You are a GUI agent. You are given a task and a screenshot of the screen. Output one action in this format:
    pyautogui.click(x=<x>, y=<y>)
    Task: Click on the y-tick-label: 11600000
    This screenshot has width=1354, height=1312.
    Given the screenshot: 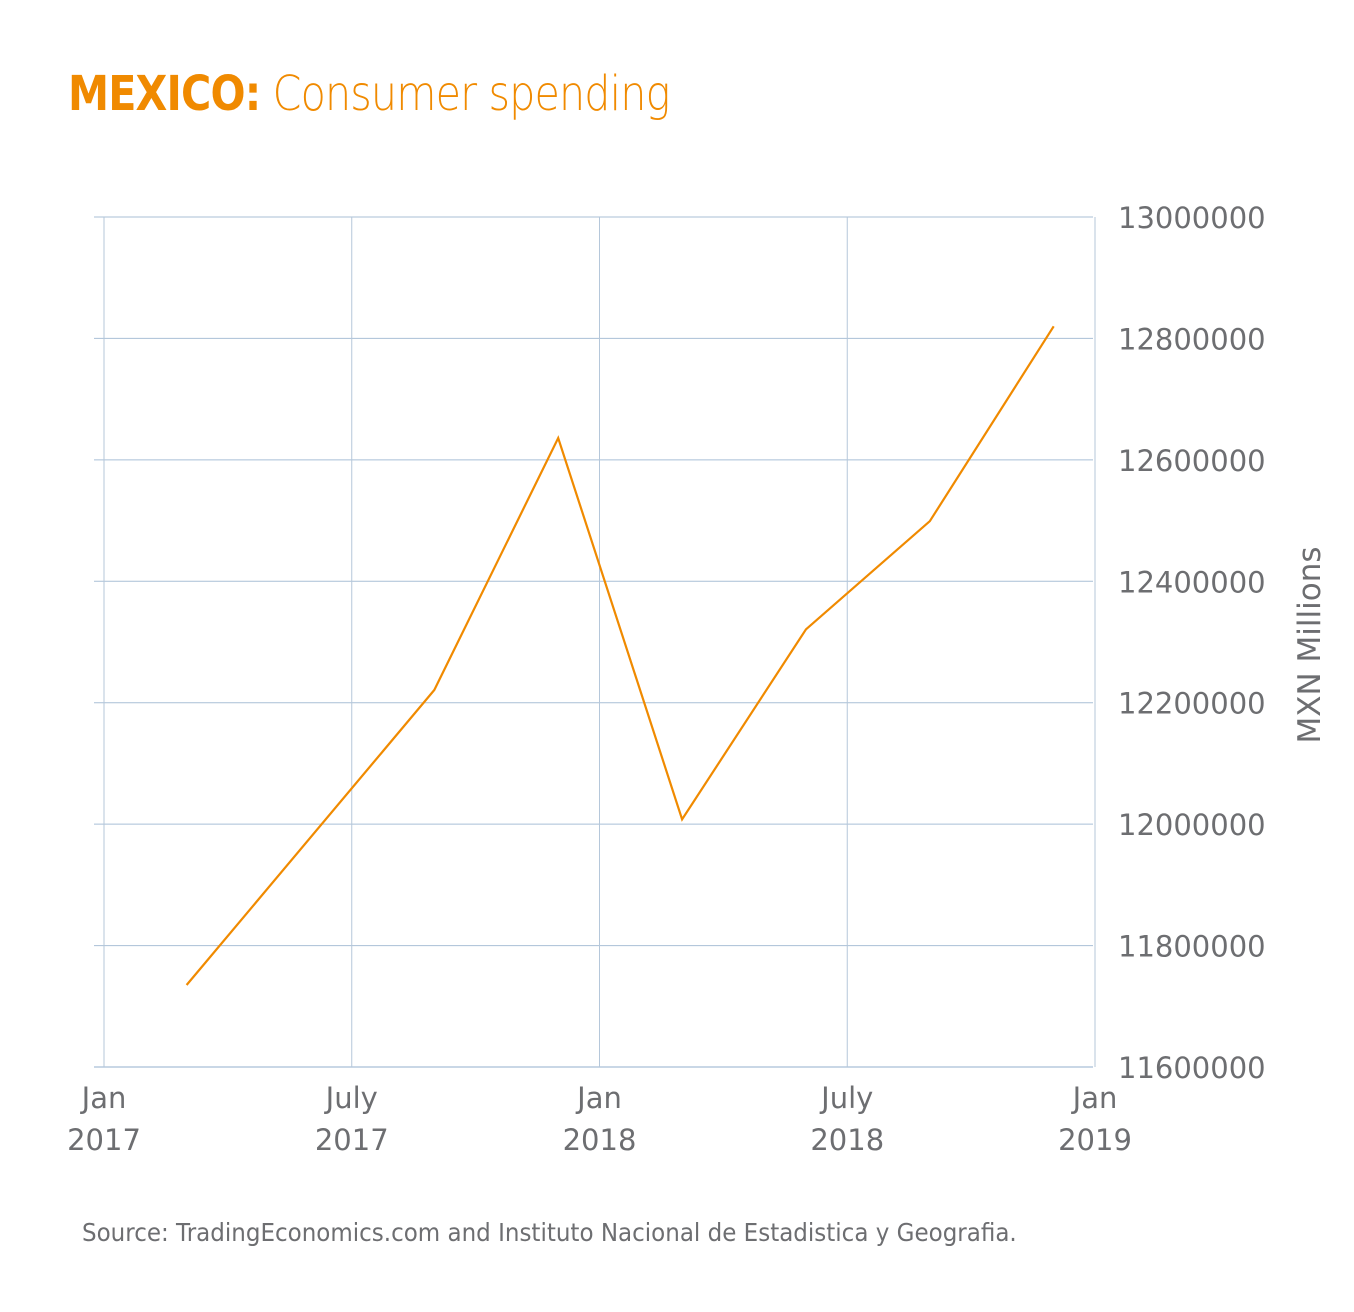 What is the action you would take?
    pyautogui.click(x=1192, y=1068)
    